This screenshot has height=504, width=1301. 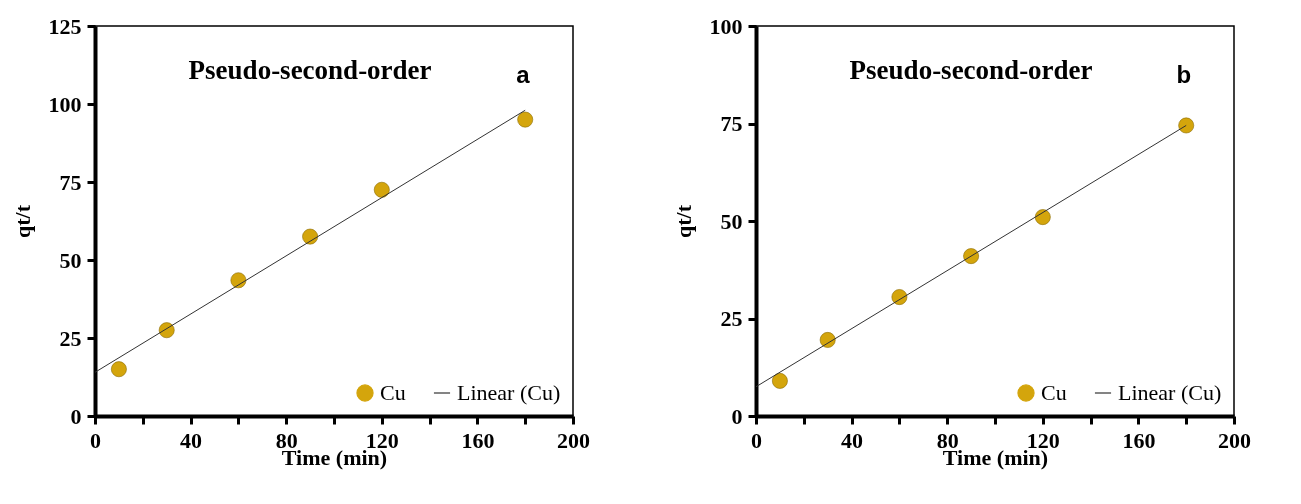 What do you see at coordinates (1184, 74) in the screenshot?
I see `annotation: b` at bounding box center [1184, 74].